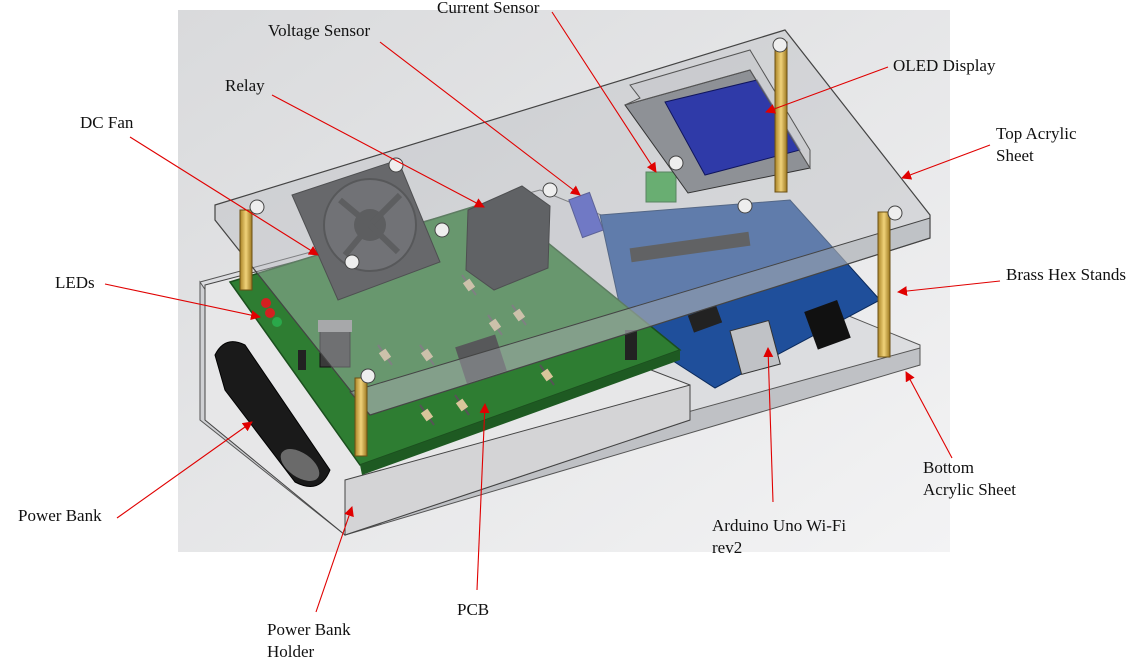 Image resolution: width=1144 pixels, height=662 pixels. Describe the element at coordinates (60, 515) in the screenshot. I see `label-power-bank: Power Bank` at that location.